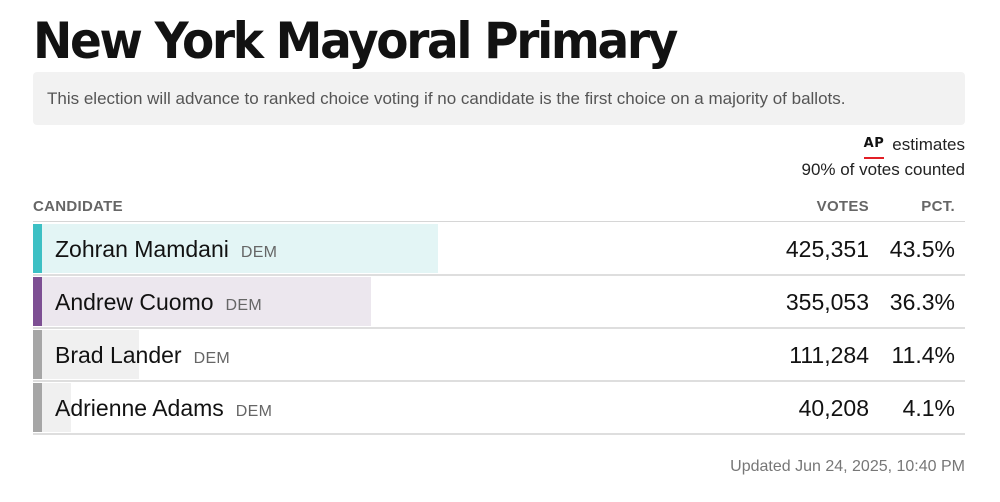 Image resolution: width=1000 pixels, height=502 pixels. I want to click on candidate-name-cell: Adrienne Adams DEM, so click(163, 410).